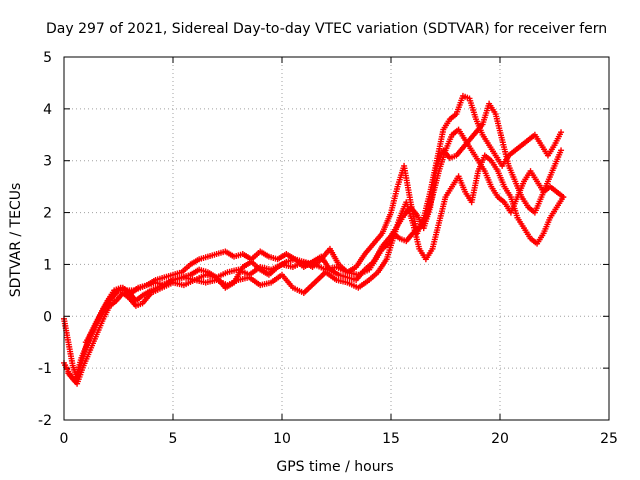  Describe the element at coordinates (47, 265) in the screenshot. I see `y-tick-label: 1` at that location.